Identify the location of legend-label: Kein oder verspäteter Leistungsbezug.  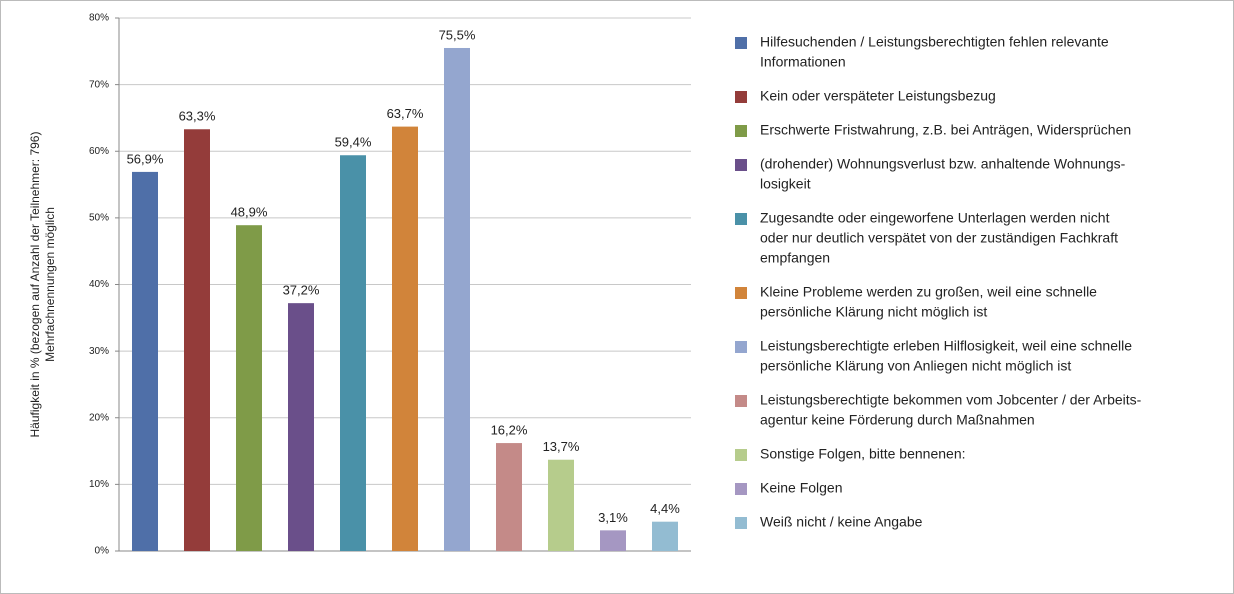
(878, 96).